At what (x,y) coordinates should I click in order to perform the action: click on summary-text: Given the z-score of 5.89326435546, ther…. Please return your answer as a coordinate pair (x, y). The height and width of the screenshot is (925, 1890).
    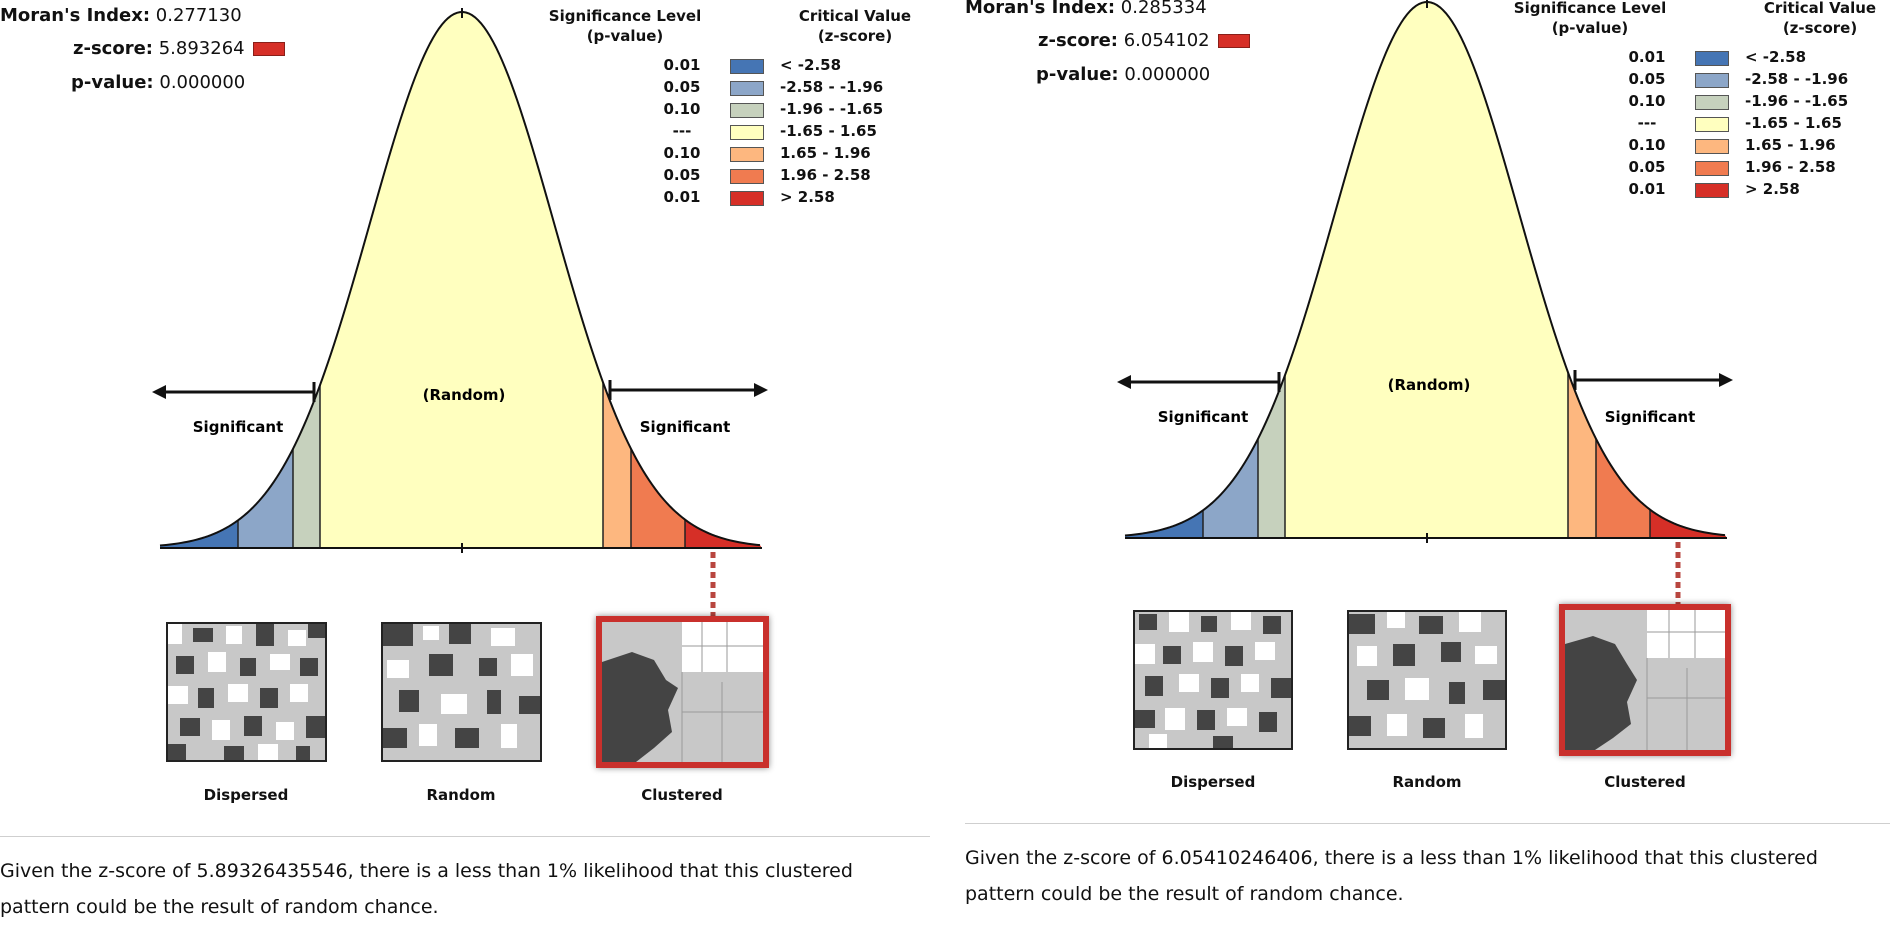
    Looking at the image, I should click on (426, 889).